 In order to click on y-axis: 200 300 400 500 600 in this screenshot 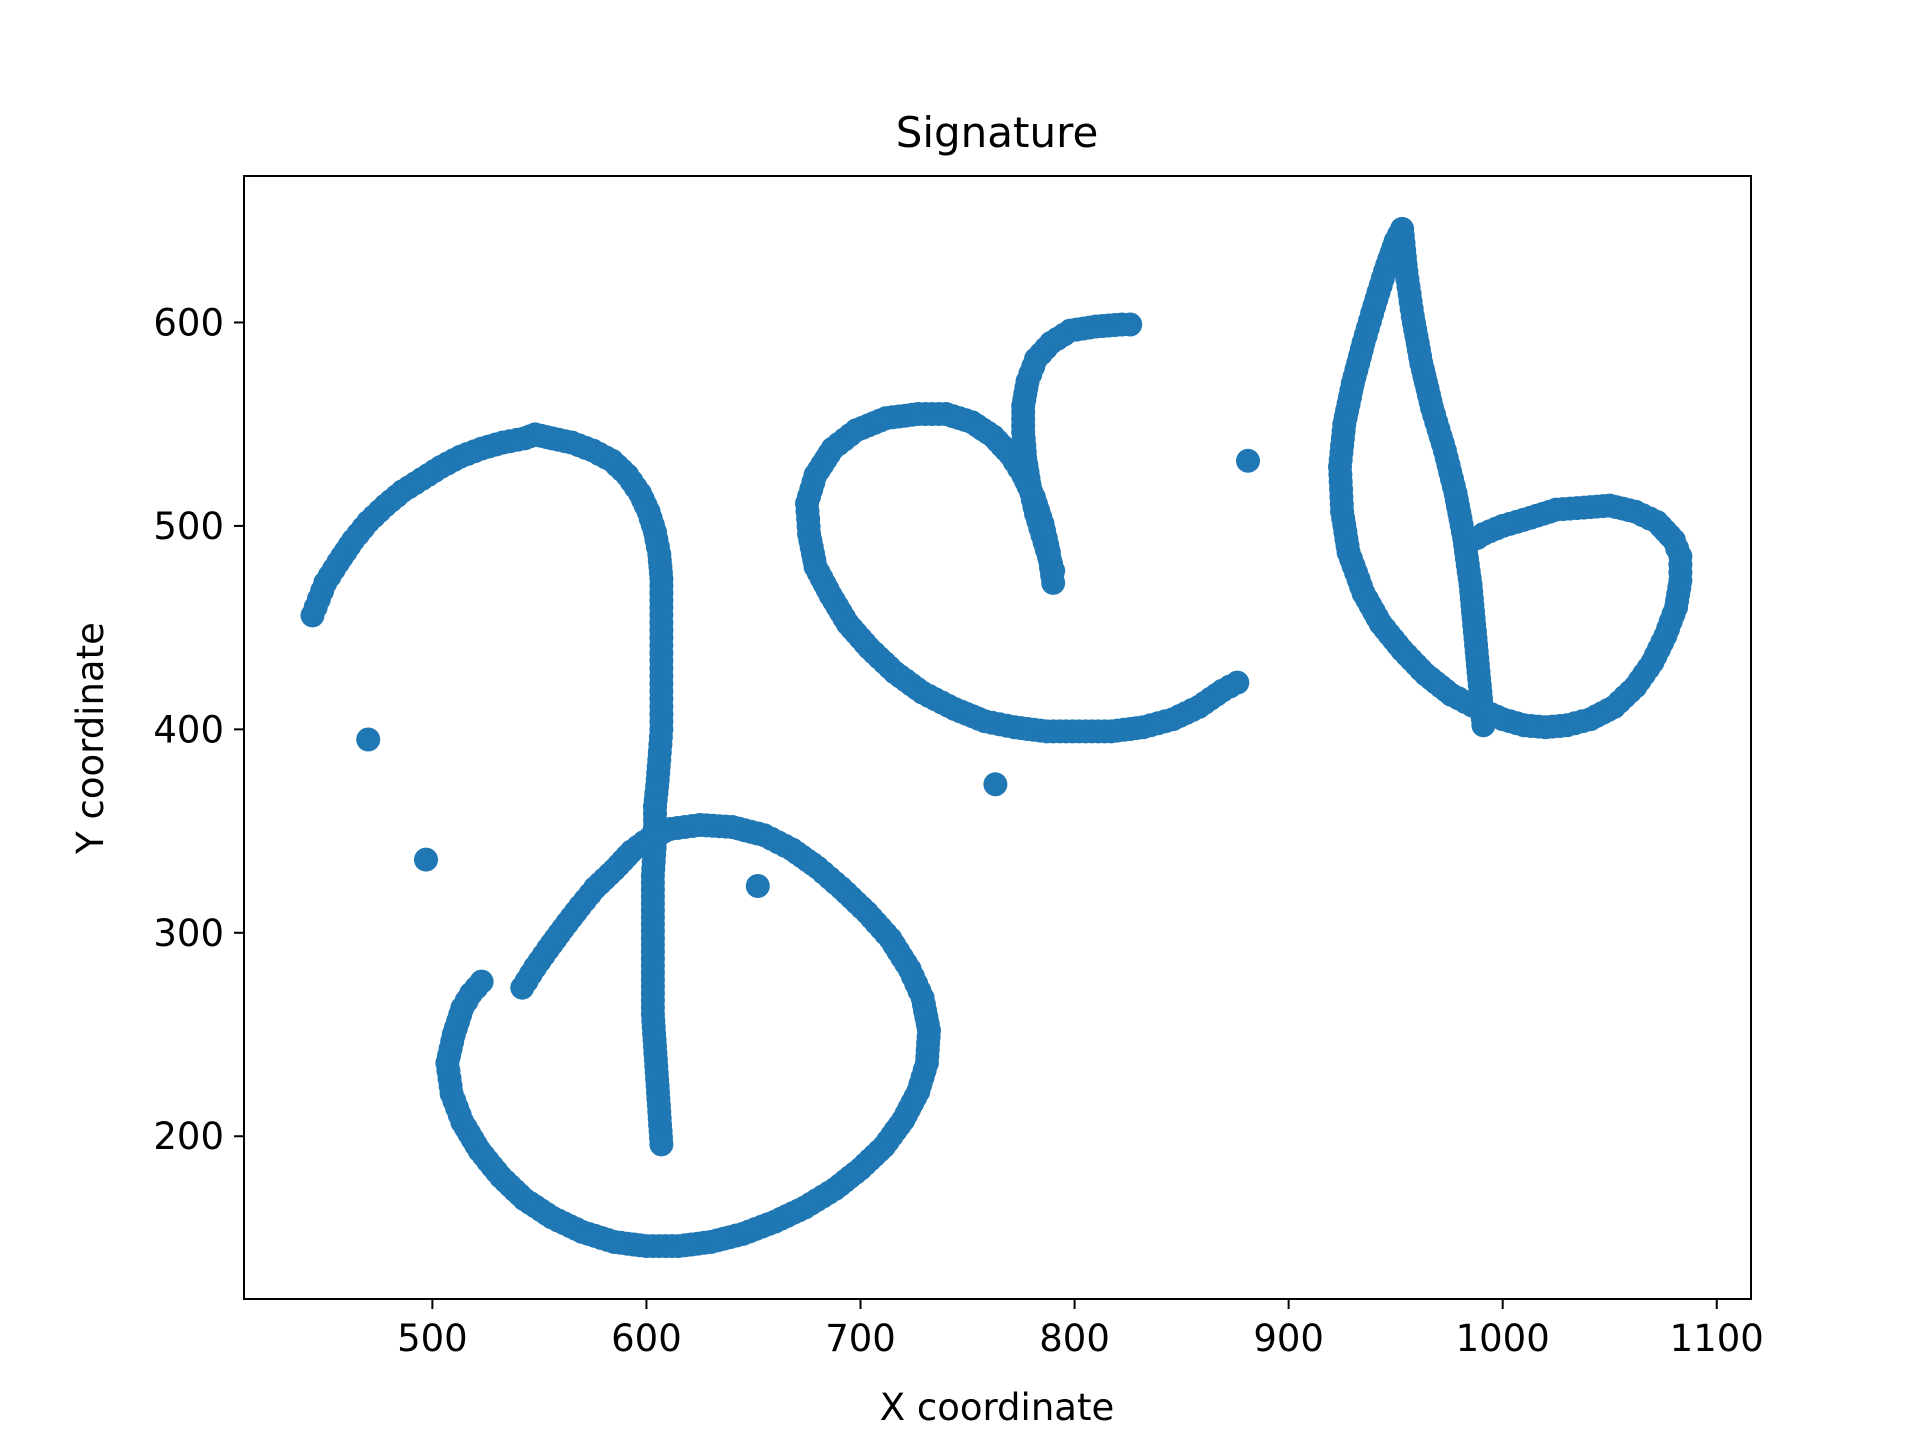, I will do `click(198, 729)`.